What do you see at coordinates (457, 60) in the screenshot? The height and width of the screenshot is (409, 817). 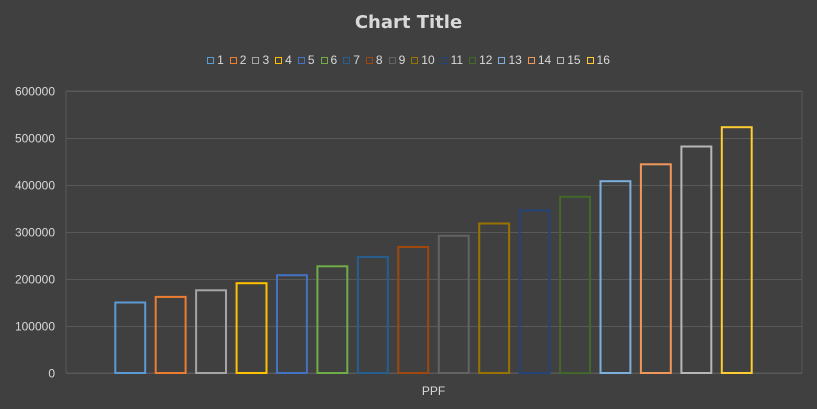 I see `legend-label: 11` at bounding box center [457, 60].